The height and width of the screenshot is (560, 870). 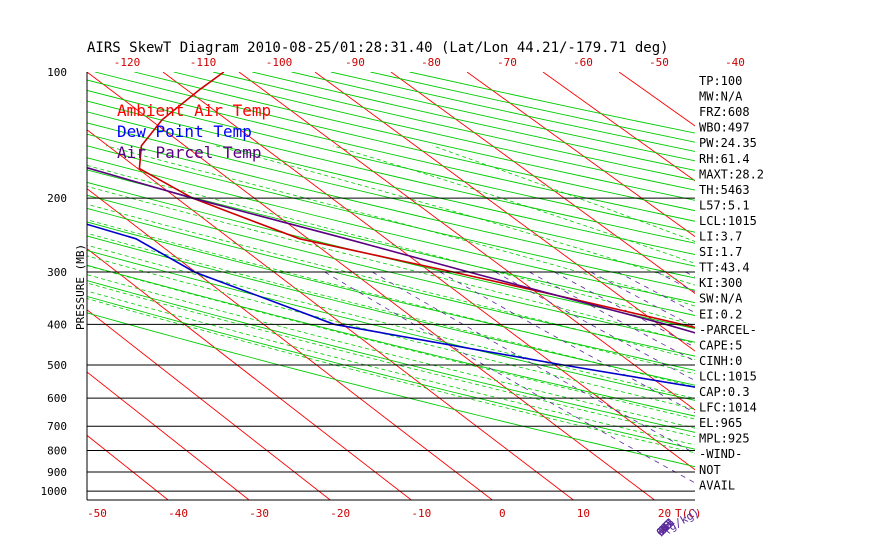 I want to click on top-temp-tick-label: -110, so click(x=203, y=62).